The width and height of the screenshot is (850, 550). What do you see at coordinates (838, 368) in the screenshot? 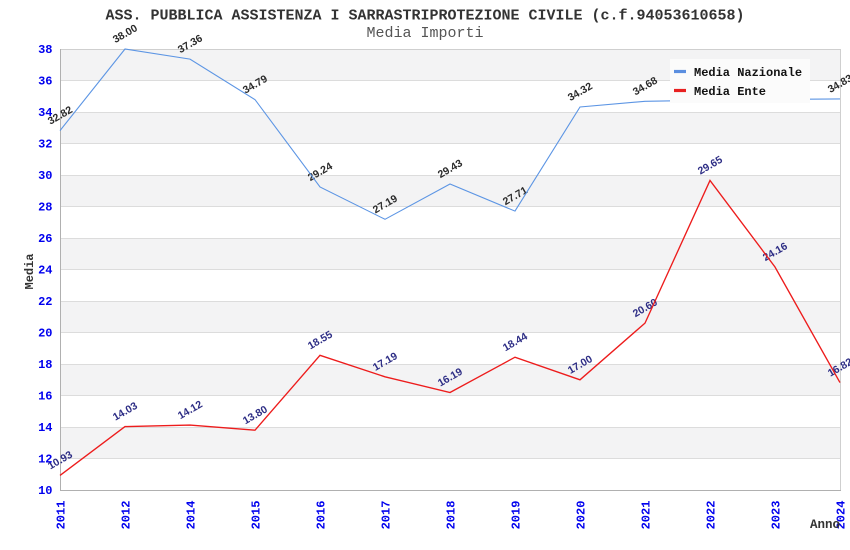
I see `svg-text: 16.82` at bounding box center [838, 368].